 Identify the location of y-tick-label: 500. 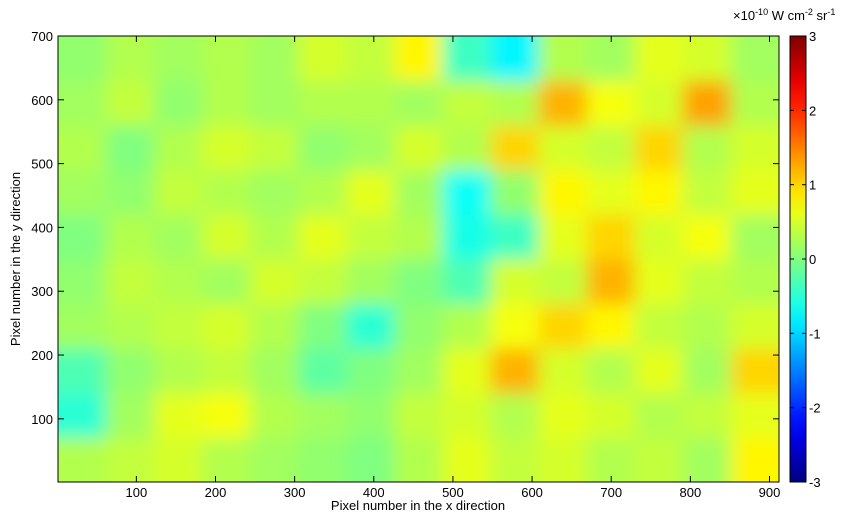
(42, 164).